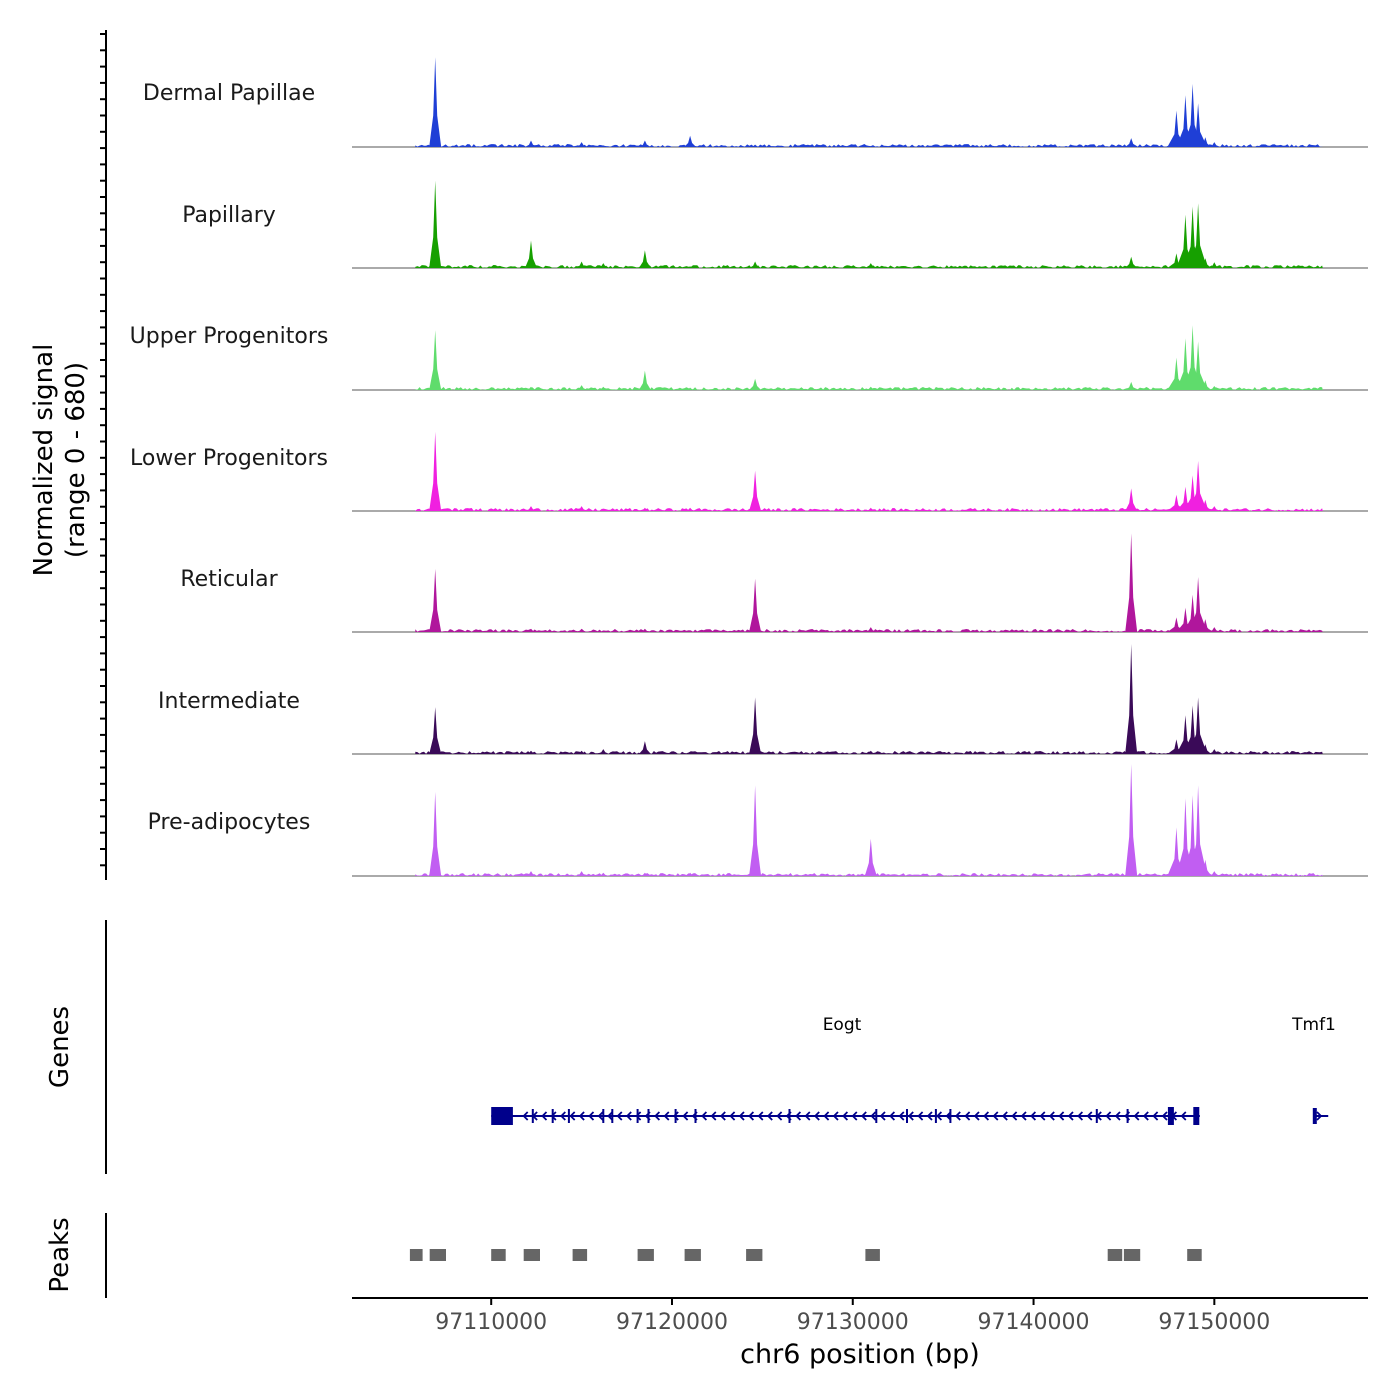 The width and height of the screenshot is (1400, 1400). I want to click on coverage-y-ticks, so click(103, 450).